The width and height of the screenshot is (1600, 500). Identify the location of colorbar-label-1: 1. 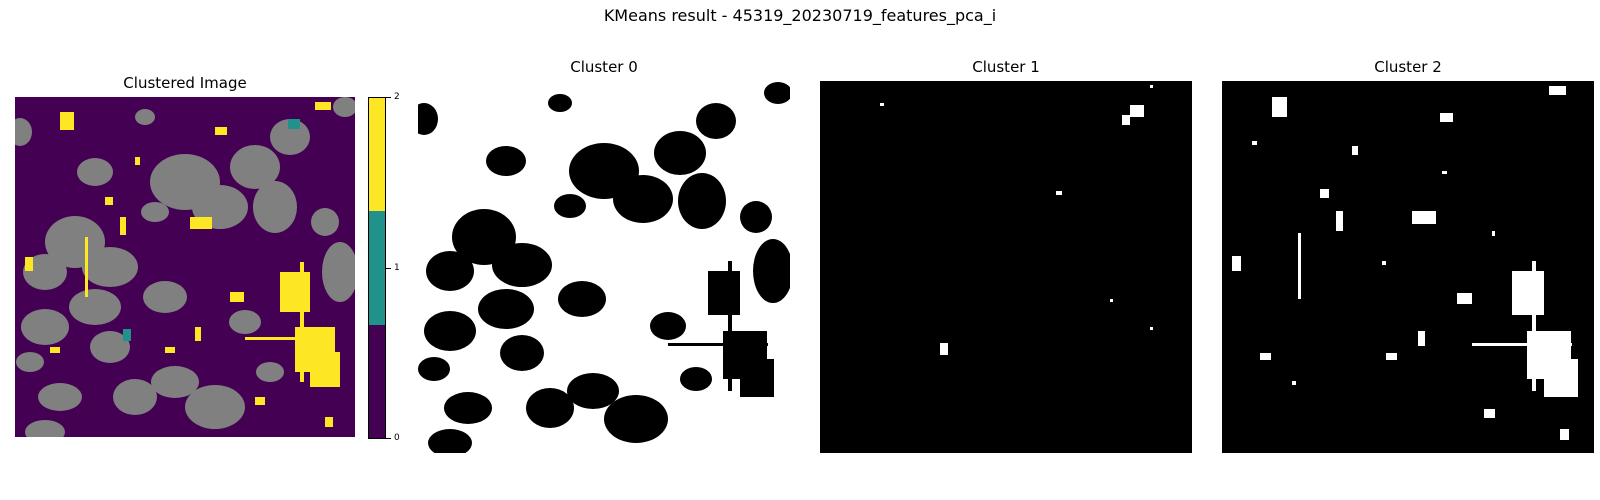
(397, 268).